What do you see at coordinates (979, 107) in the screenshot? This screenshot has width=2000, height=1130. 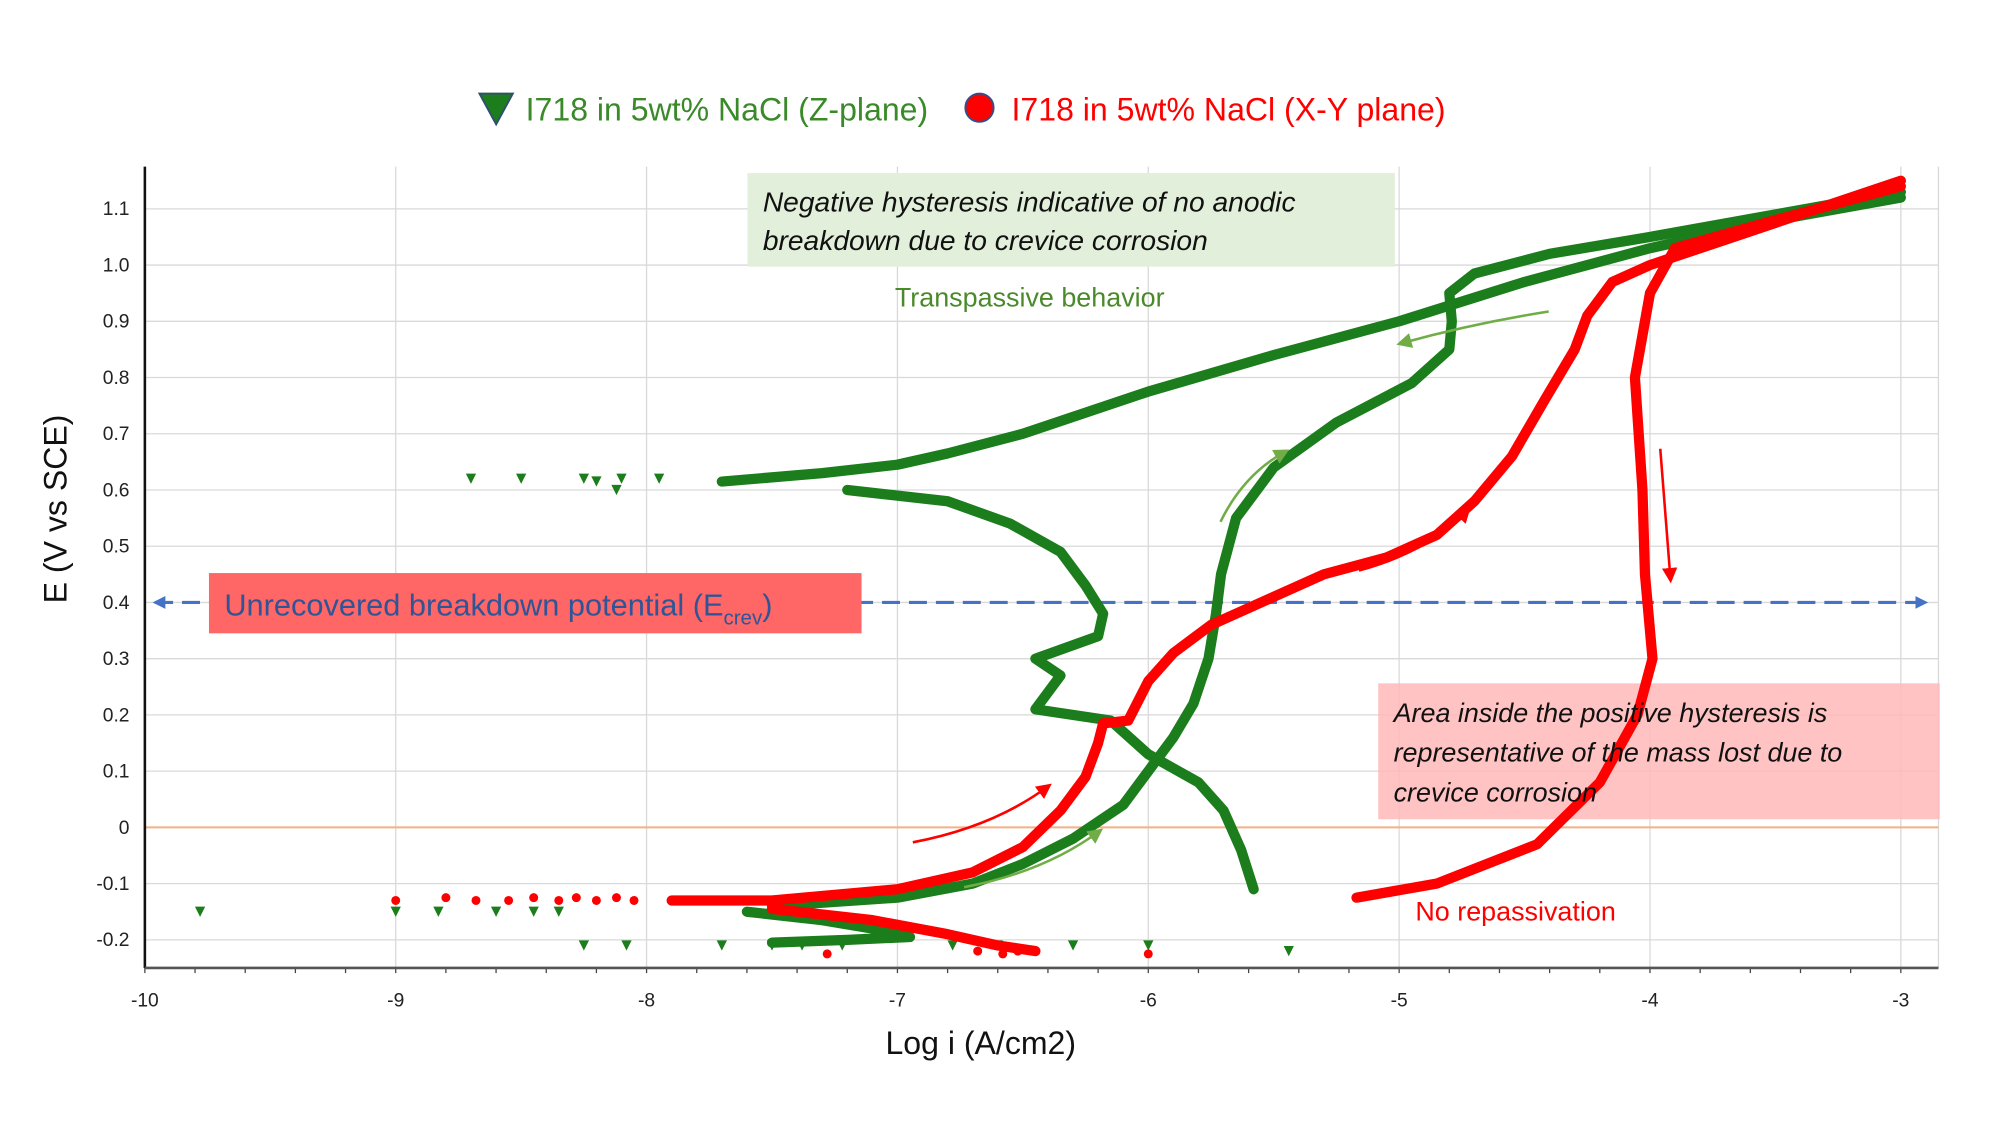 I see `legend-circle-icon` at bounding box center [979, 107].